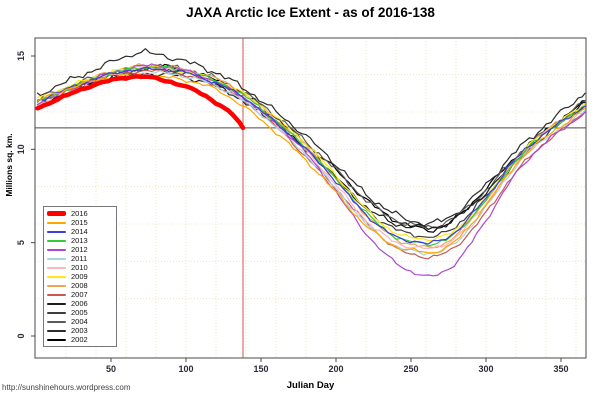  I want to click on legend-swatch-2003, so click(56, 330).